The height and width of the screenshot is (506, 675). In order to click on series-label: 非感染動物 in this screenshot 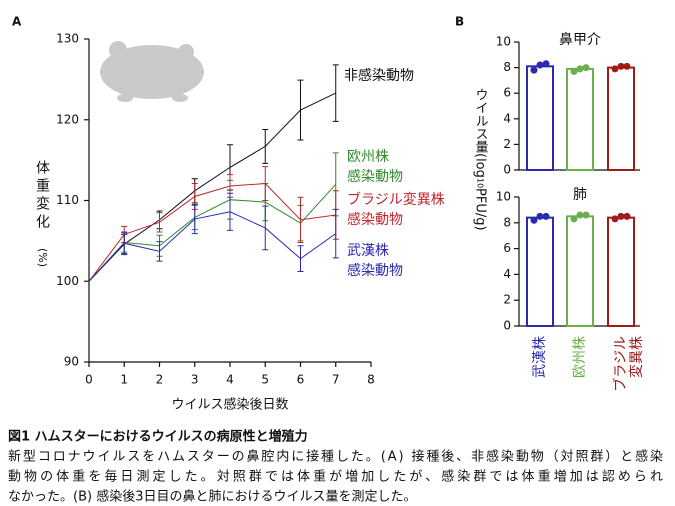, I will do `click(379, 75)`.